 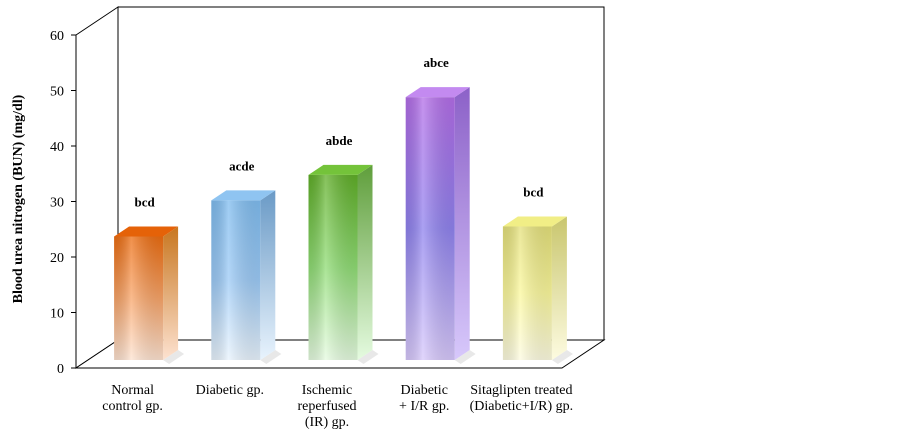 I want to click on y-tick-label: 40, so click(x=57, y=147).